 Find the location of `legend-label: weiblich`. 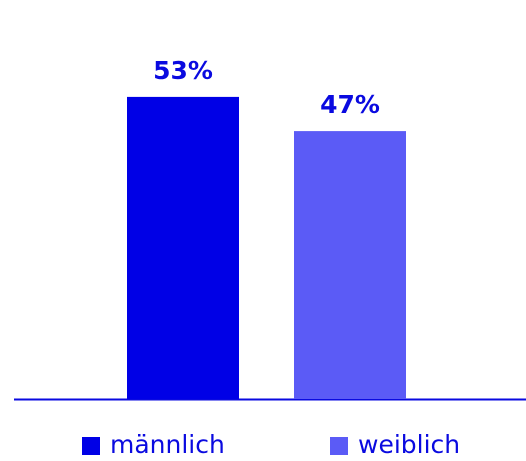

legend-label: weiblich is located at coordinates (409, 444).